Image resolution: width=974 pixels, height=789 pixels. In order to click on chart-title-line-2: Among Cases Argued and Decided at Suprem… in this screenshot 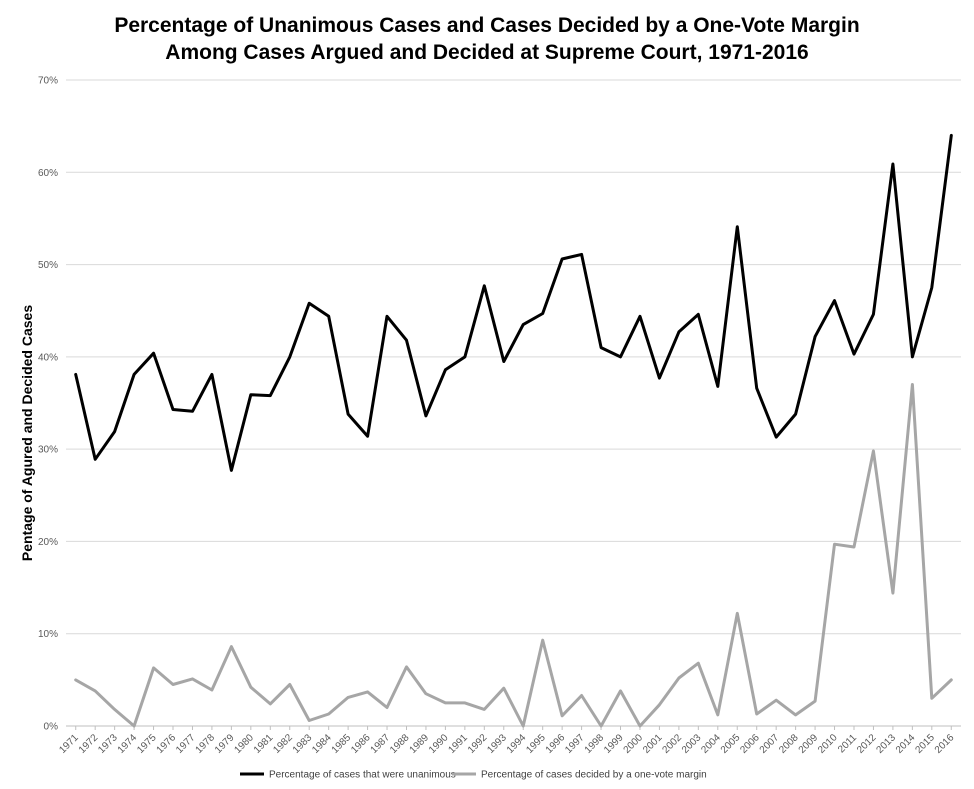, I will do `click(487, 52)`.